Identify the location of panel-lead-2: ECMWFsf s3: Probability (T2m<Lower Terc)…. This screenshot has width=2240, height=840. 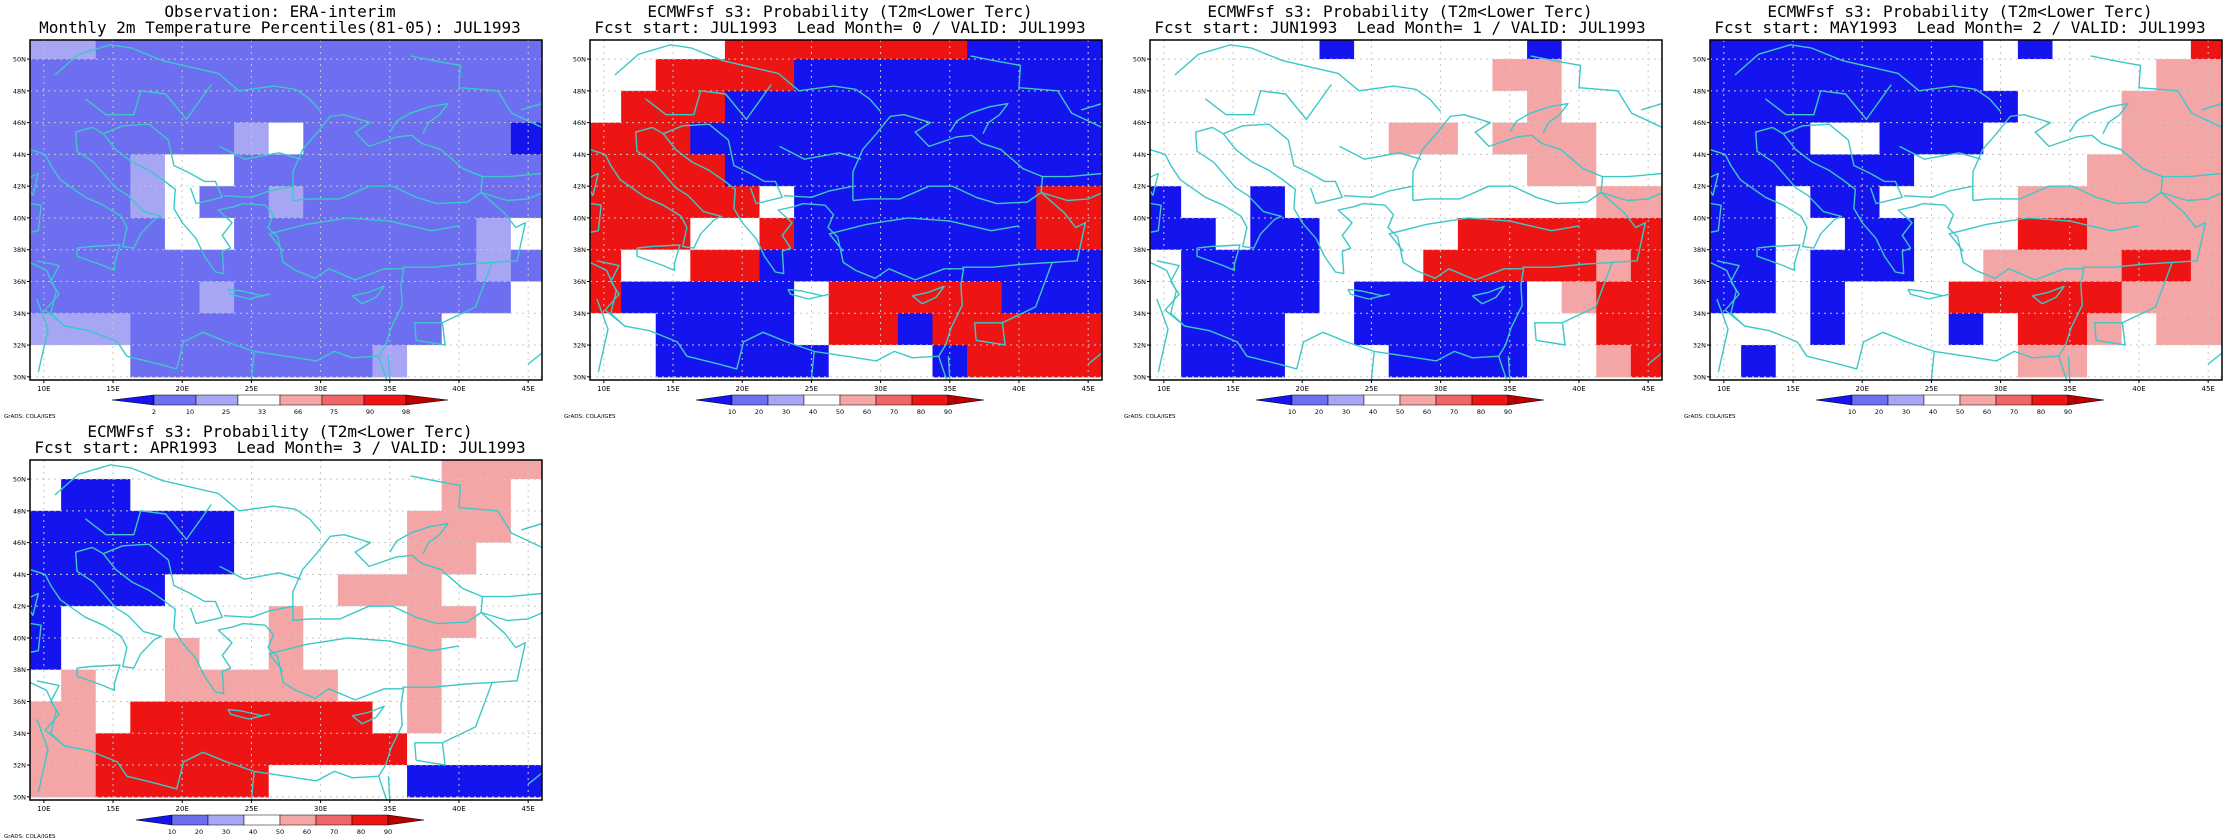
(1960, 210).